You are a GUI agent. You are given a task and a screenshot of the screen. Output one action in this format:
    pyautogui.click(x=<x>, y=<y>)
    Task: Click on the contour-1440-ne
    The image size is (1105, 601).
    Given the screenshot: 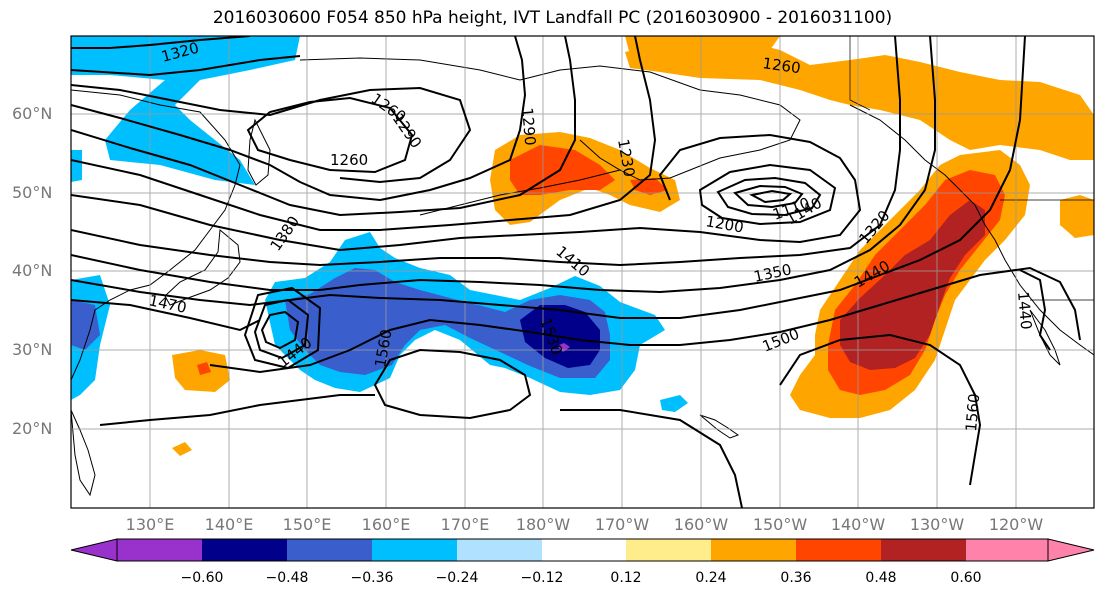 What is the action you would take?
    pyautogui.click(x=1035, y=310)
    